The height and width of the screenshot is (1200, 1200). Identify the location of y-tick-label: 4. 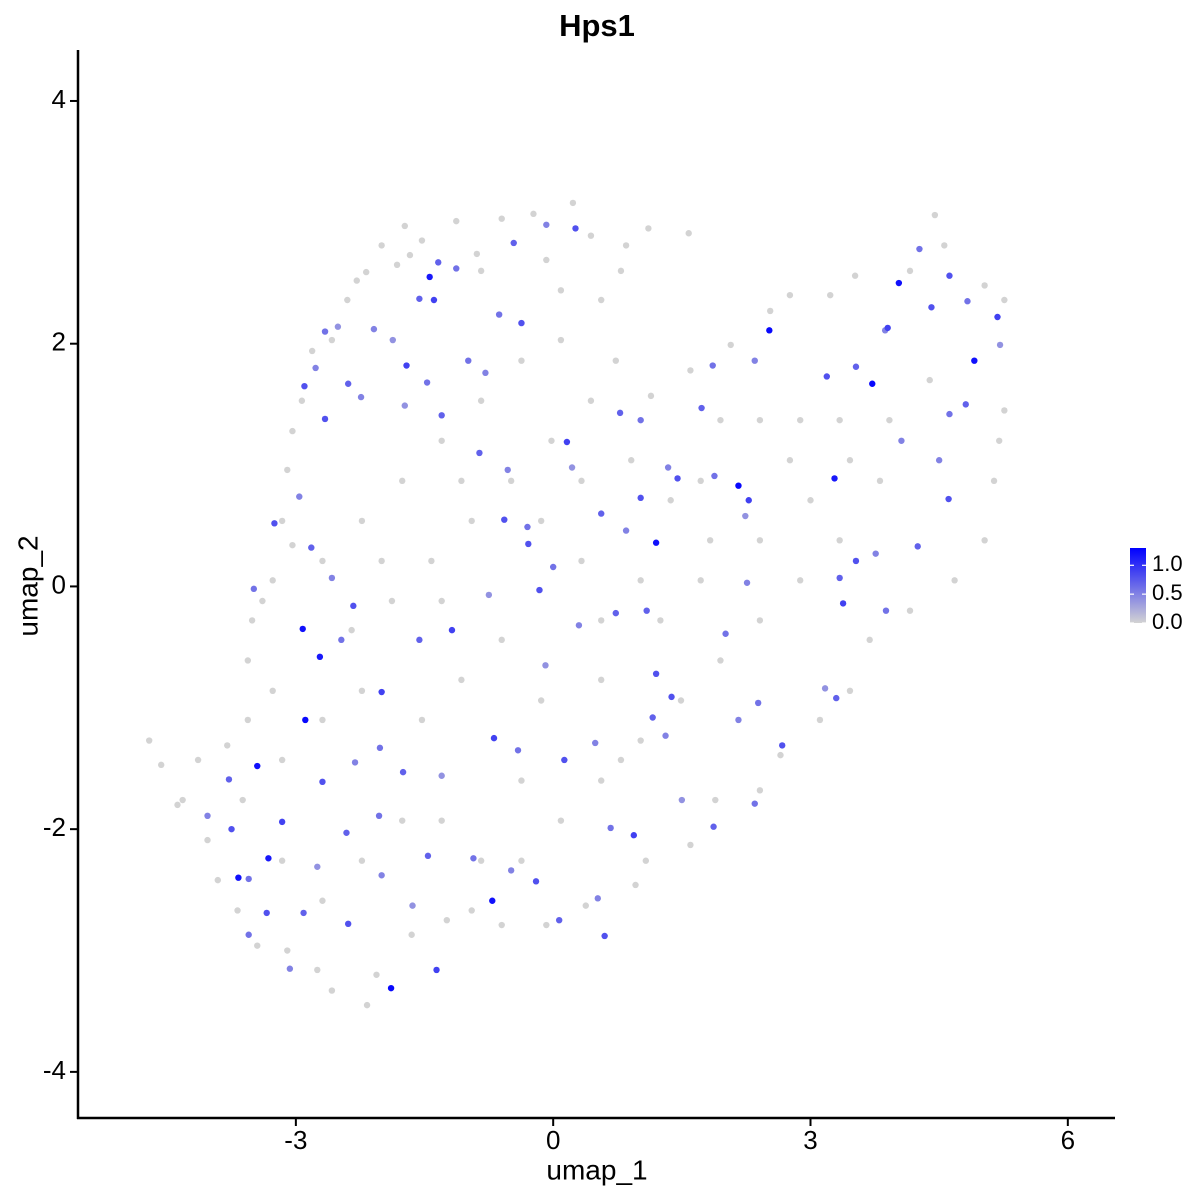
(59, 99).